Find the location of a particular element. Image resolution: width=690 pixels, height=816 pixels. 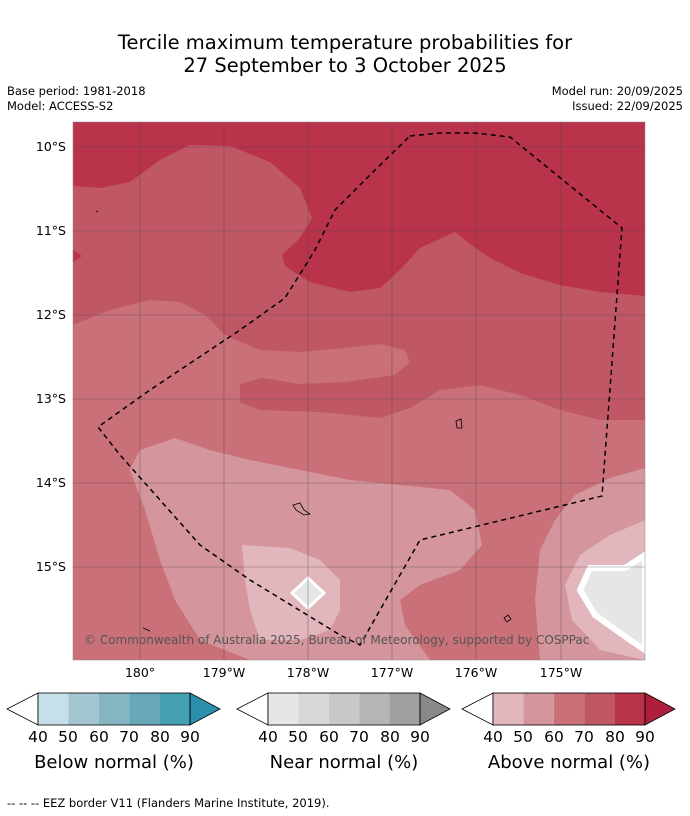

lat-label: 12°S is located at coordinates (50, 314).